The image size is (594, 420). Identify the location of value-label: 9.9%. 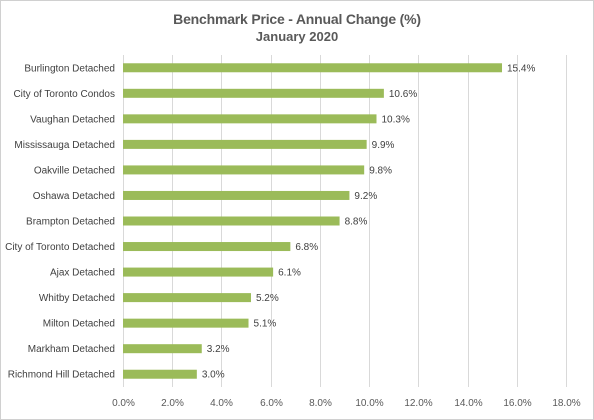
(383, 145).